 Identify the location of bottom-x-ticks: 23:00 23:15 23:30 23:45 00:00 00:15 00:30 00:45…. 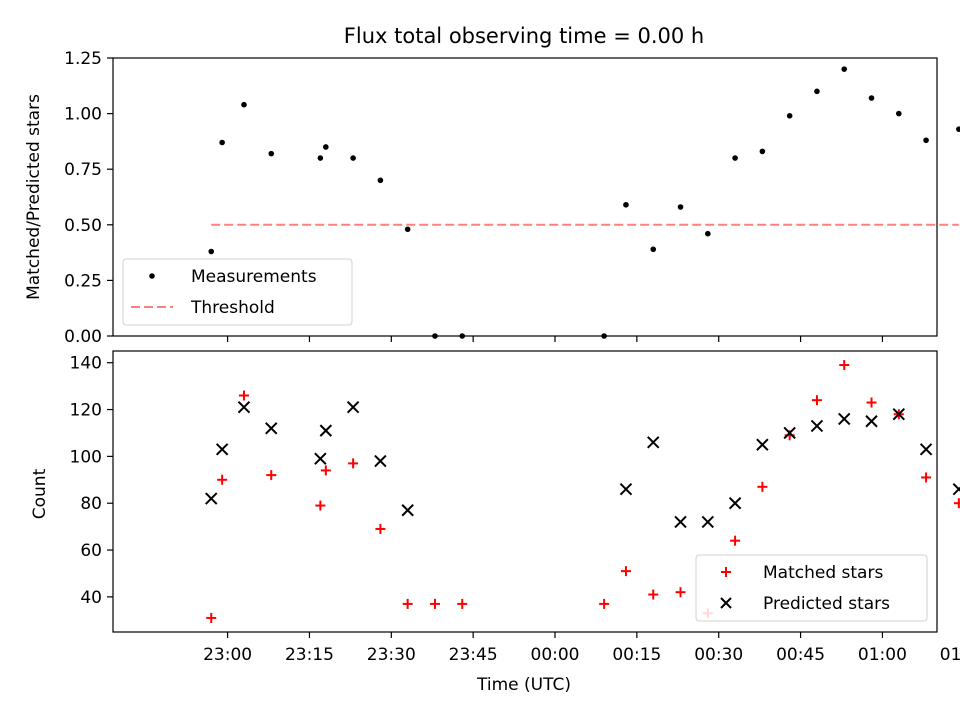
(581, 648).